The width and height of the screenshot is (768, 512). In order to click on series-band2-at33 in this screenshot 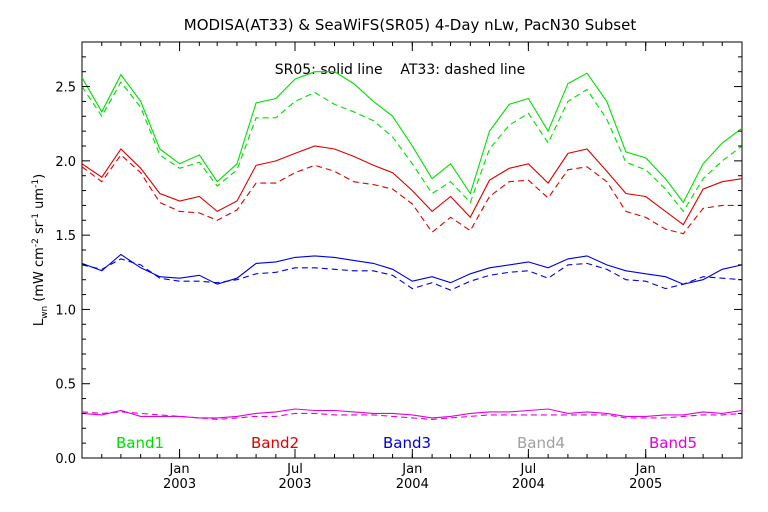, I will do `click(411, 194)`.